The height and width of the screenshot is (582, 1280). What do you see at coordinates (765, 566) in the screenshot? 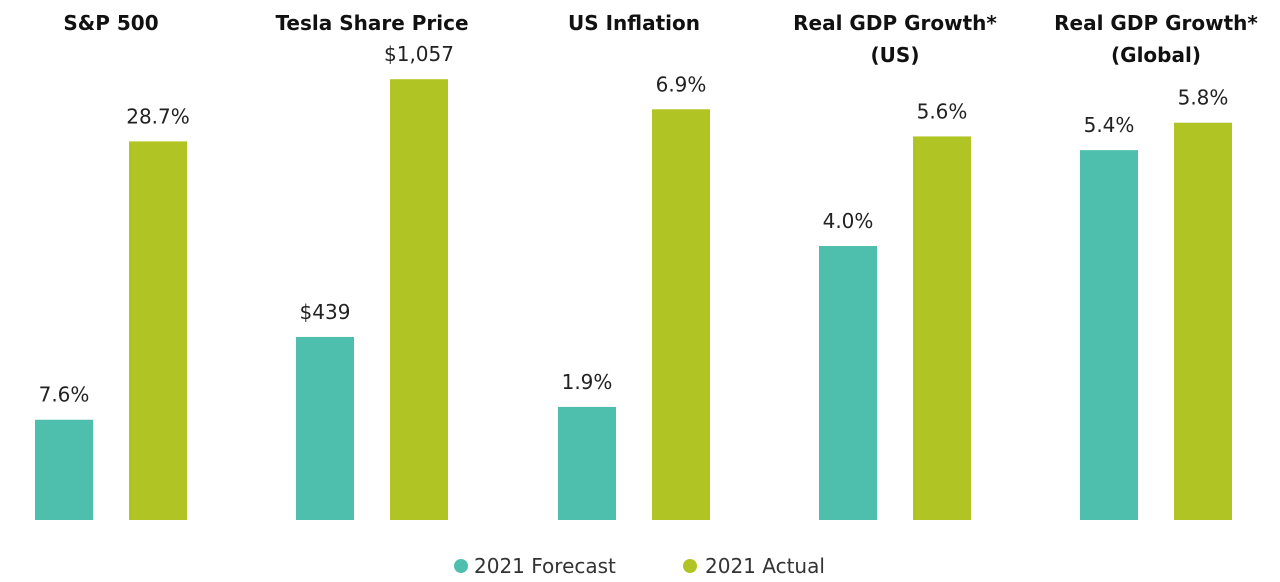
I see `legend-label-actual: 2021 Actual` at bounding box center [765, 566].